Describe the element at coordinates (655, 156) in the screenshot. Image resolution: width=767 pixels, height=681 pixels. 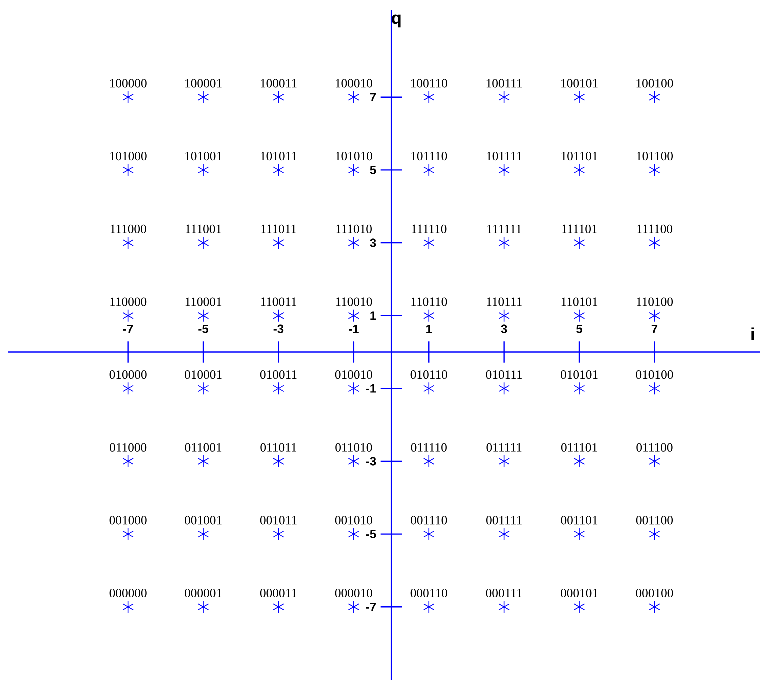
I see `annotation: 101100` at that location.